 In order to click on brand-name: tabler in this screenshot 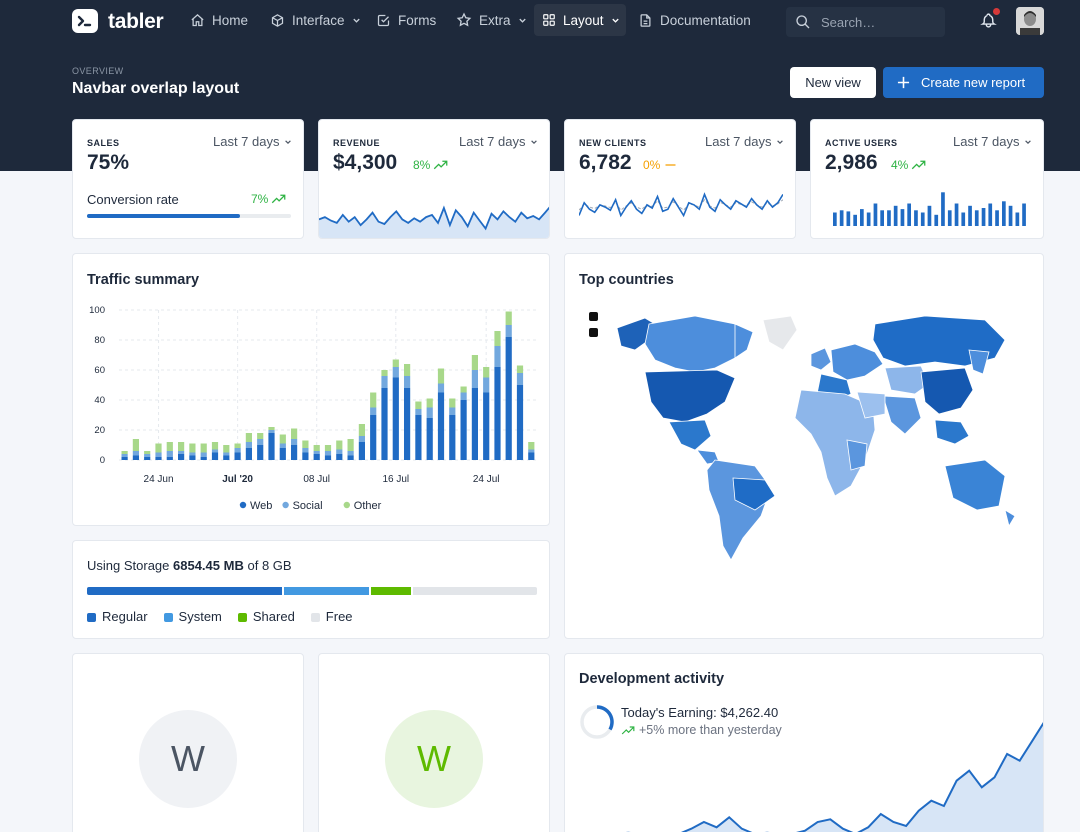, I will do `click(136, 21)`.